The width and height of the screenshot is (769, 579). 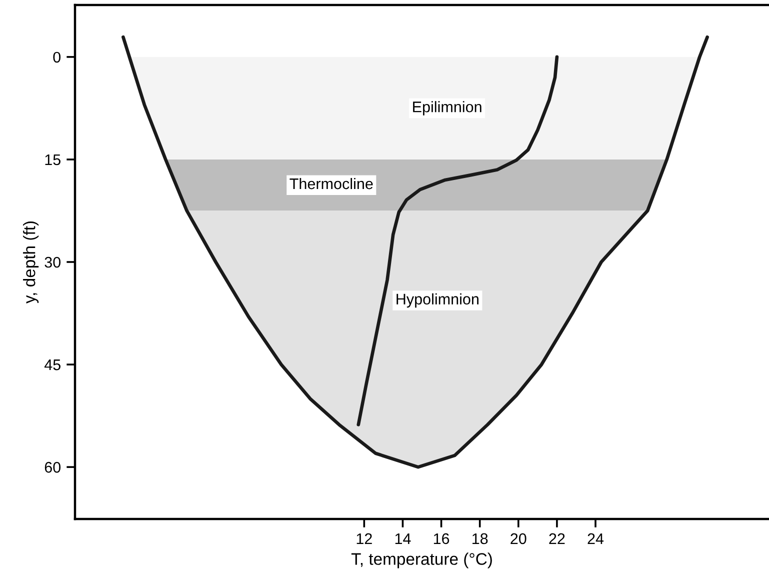 What do you see at coordinates (437, 300) in the screenshot?
I see `band-label: Hypolimnion` at bounding box center [437, 300].